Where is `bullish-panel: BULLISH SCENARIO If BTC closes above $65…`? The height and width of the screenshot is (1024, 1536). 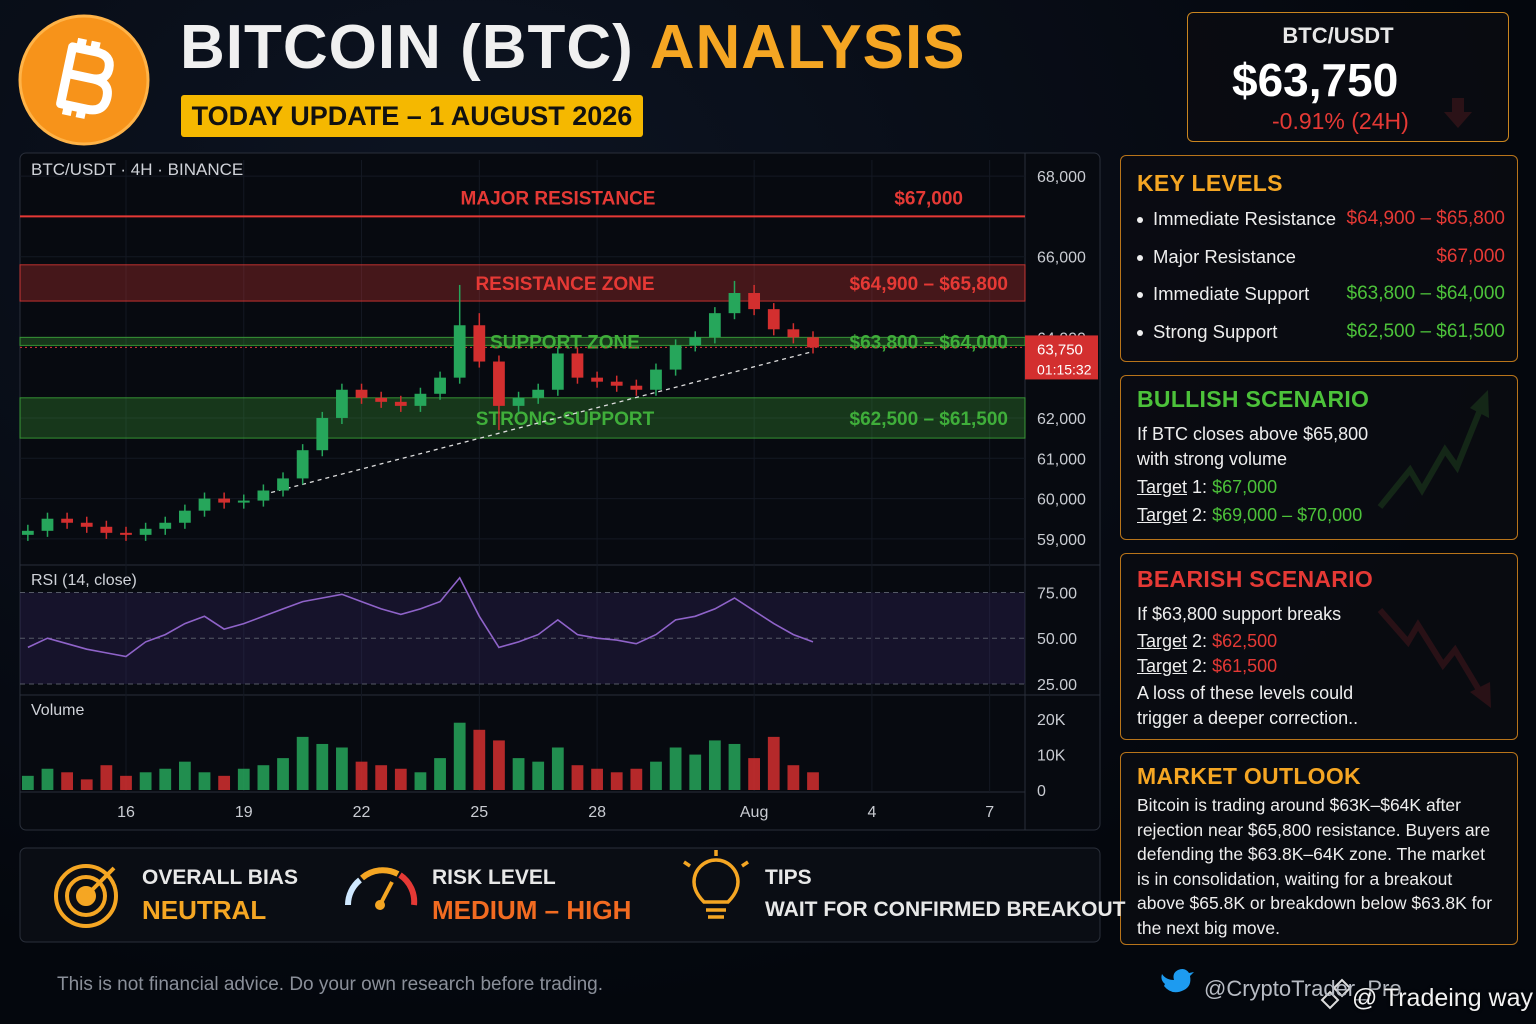 bullish-panel: BULLISH SCENARIO If BTC closes above $65… is located at coordinates (1319, 457).